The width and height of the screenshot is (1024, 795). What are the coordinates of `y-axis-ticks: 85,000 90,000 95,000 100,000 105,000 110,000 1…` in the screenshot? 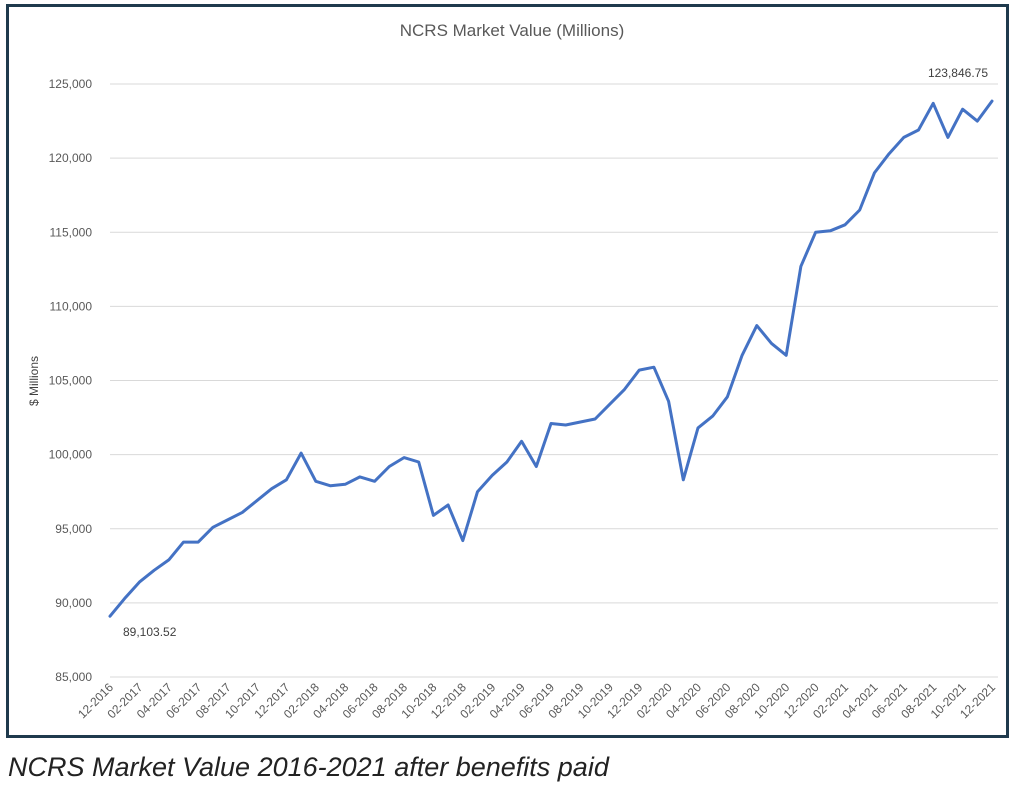 It's located at (71, 380).